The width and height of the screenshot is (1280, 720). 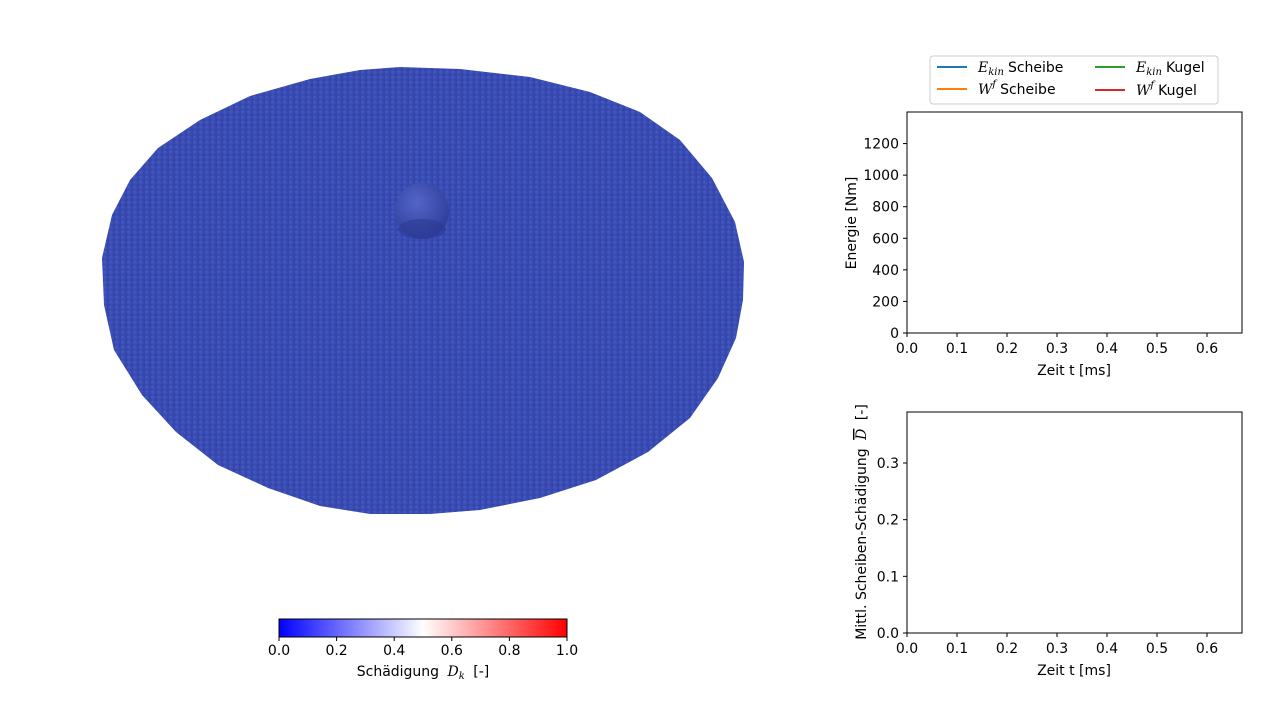 What do you see at coordinates (907, 649) in the screenshot?
I see `damage-x-tick-label: 0.0` at bounding box center [907, 649].